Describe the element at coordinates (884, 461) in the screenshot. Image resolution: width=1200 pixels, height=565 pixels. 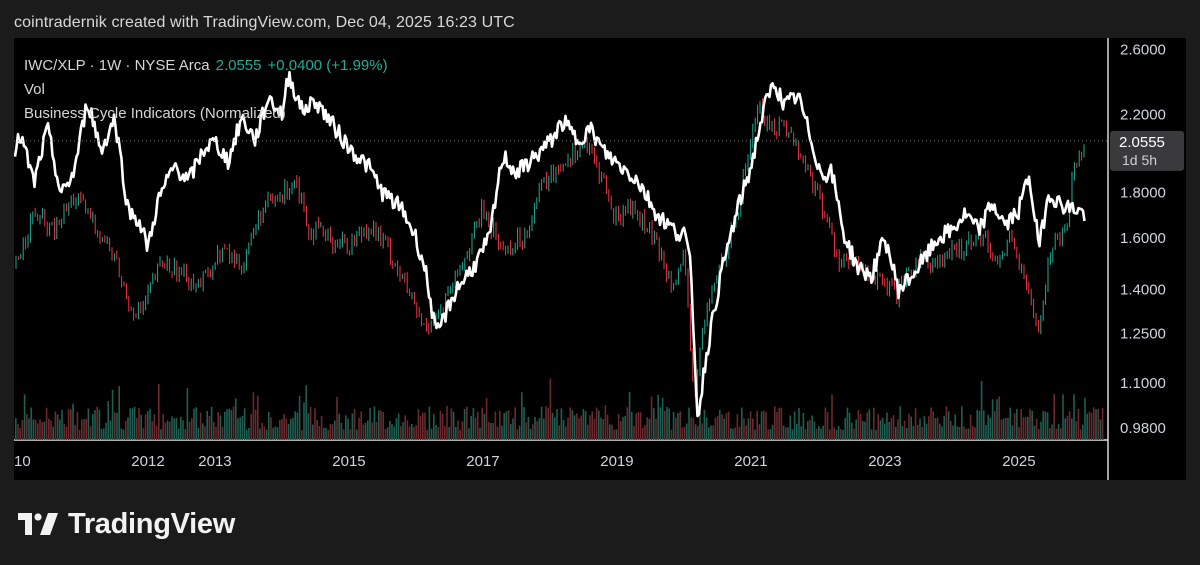
I see `x-tick-label: 2023` at that location.